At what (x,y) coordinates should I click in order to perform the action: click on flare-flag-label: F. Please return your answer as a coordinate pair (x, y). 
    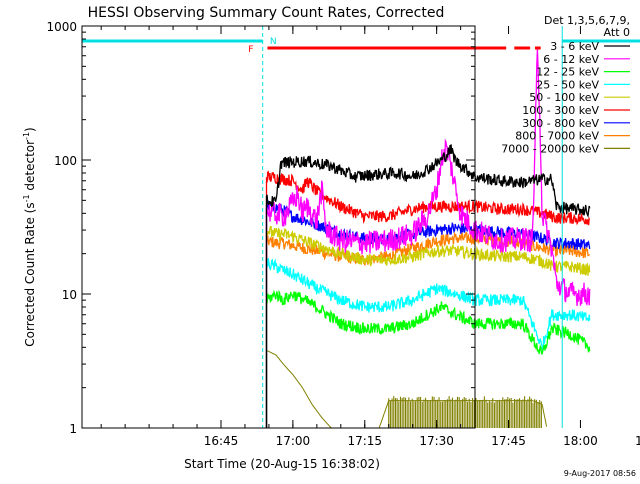
    Looking at the image, I should click on (250, 50).